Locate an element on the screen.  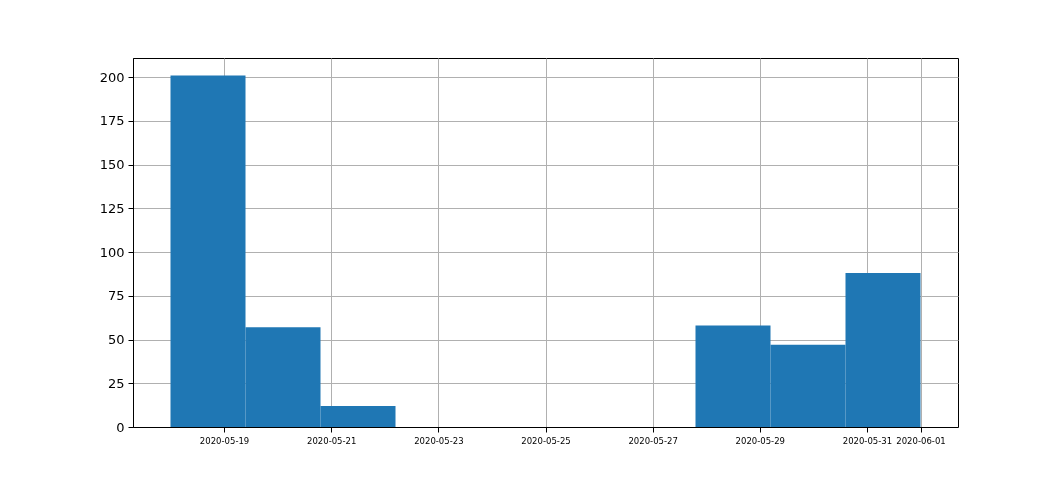
y-tick-label: 0 is located at coordinates (120, 427).